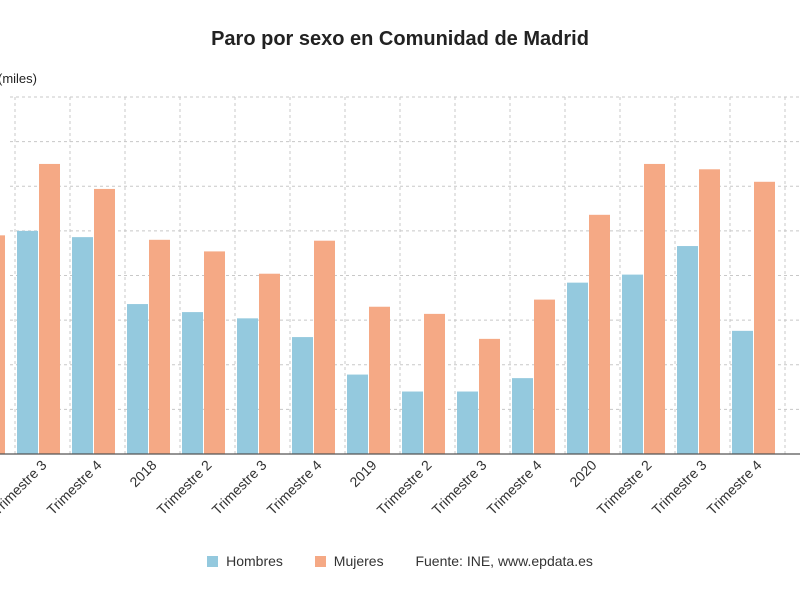 This screenshot has width=800, height=600. What do you see at coordinates (213, 561) in the screenshot?
I see `legend-swatch-hombres` at bounding box center [213, 561].